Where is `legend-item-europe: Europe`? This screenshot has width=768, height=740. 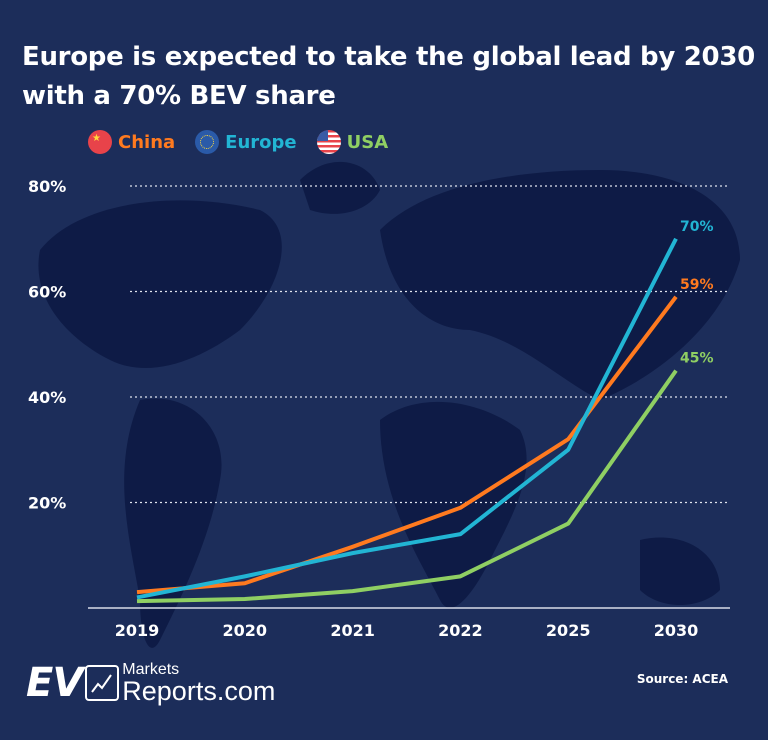
legend-item-europe: Europe is located at coordinates (246, 142).